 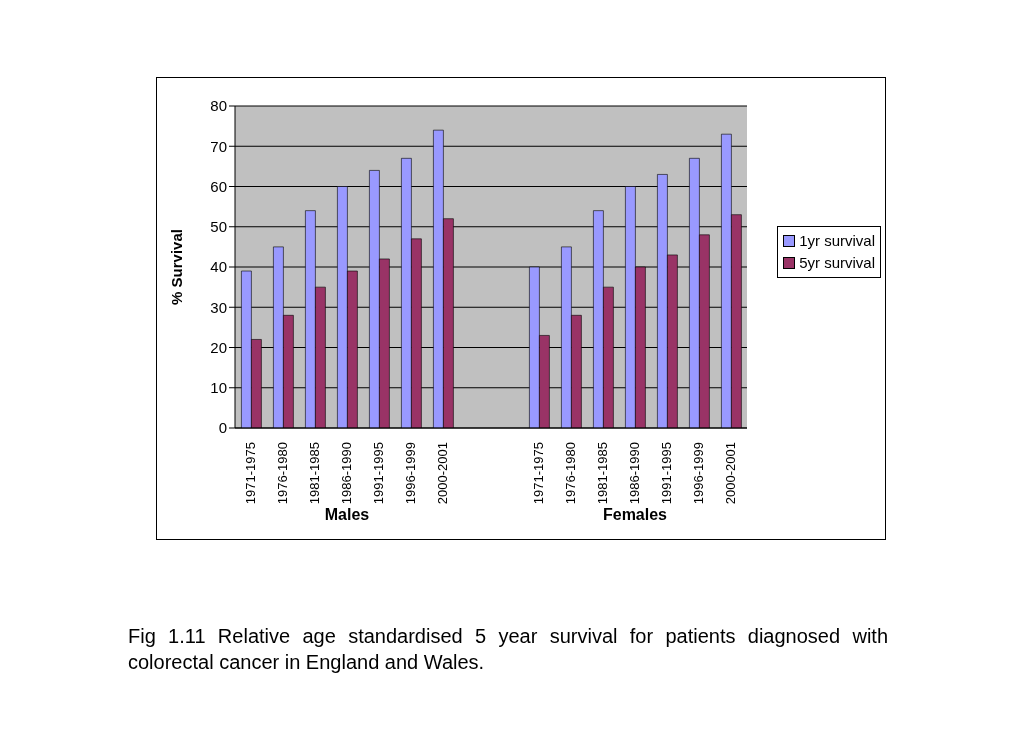 I want to click on caption: Fig 1.11 Relative age standardised 5 year survival for patients diagnosed with colorectal cancer in England and Wales., so click(x=508, y=649).